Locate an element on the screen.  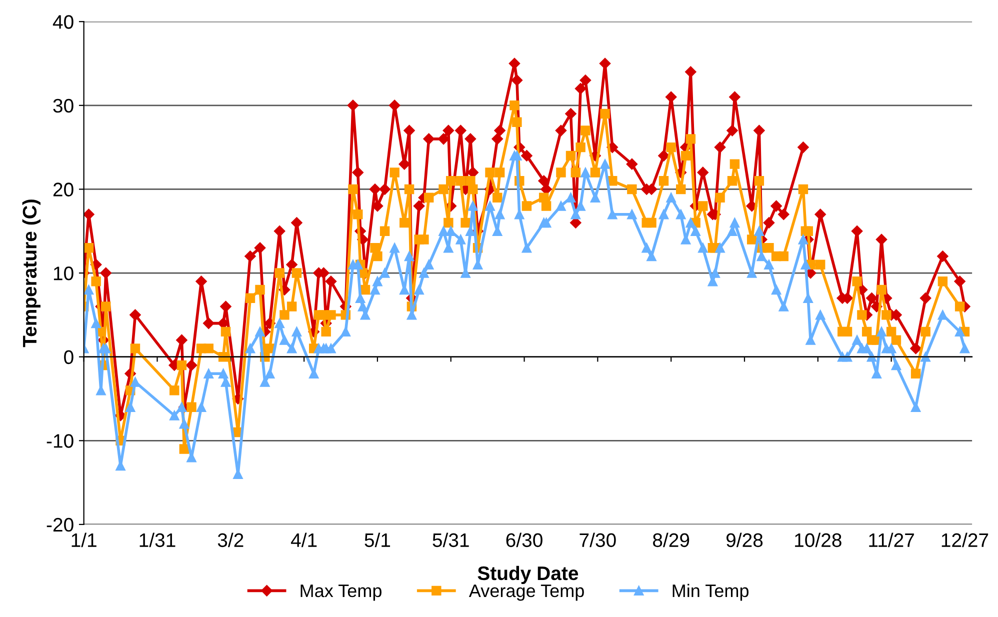
y-tick-label: -10 is located at coordinates (60, 441).